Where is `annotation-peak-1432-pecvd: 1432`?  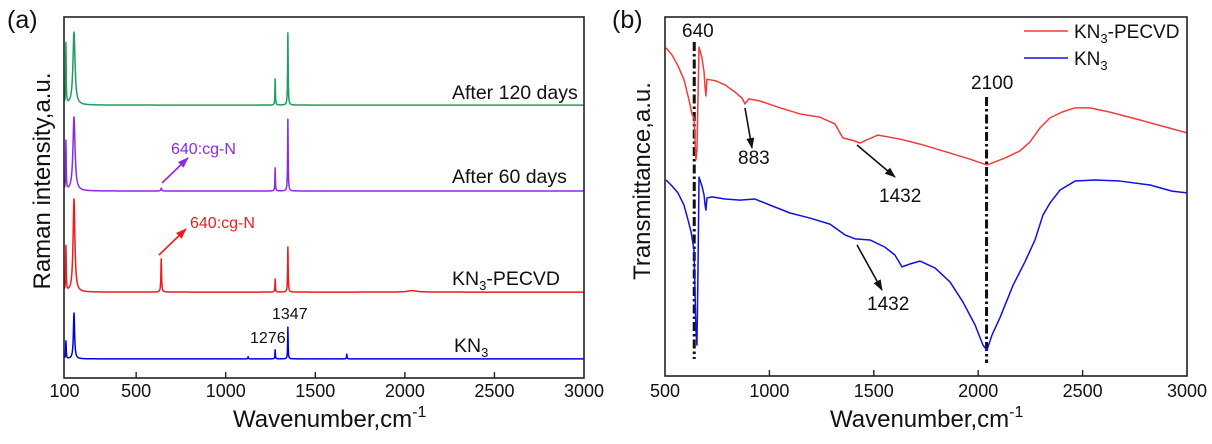 annotation-peak-1432-pecvd: 1432 is located at coordinates (900, 196).